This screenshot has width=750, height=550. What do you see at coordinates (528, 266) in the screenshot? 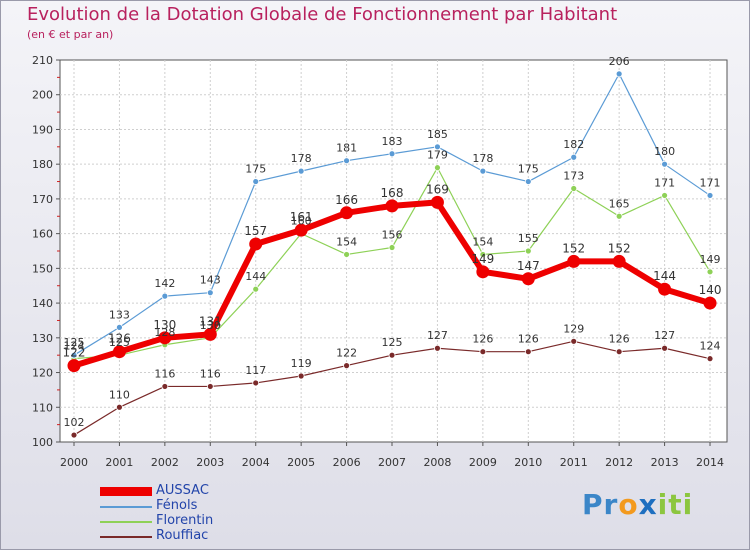
I see `data-label: 147` at bounding box center [528, 266].